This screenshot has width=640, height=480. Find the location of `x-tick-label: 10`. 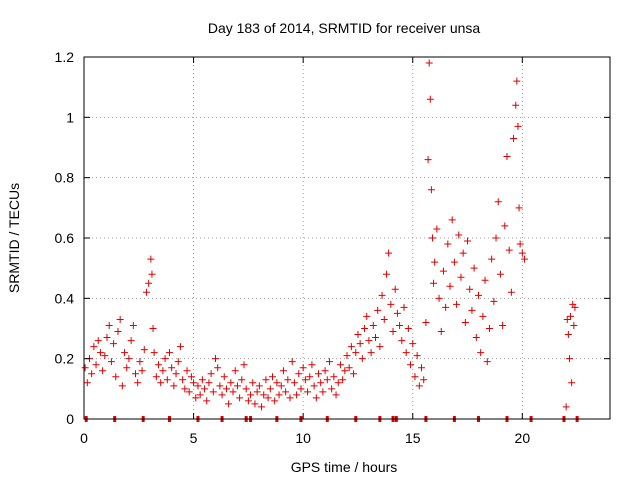

x-tick-label: 10 is located at coordinates (303, 438).